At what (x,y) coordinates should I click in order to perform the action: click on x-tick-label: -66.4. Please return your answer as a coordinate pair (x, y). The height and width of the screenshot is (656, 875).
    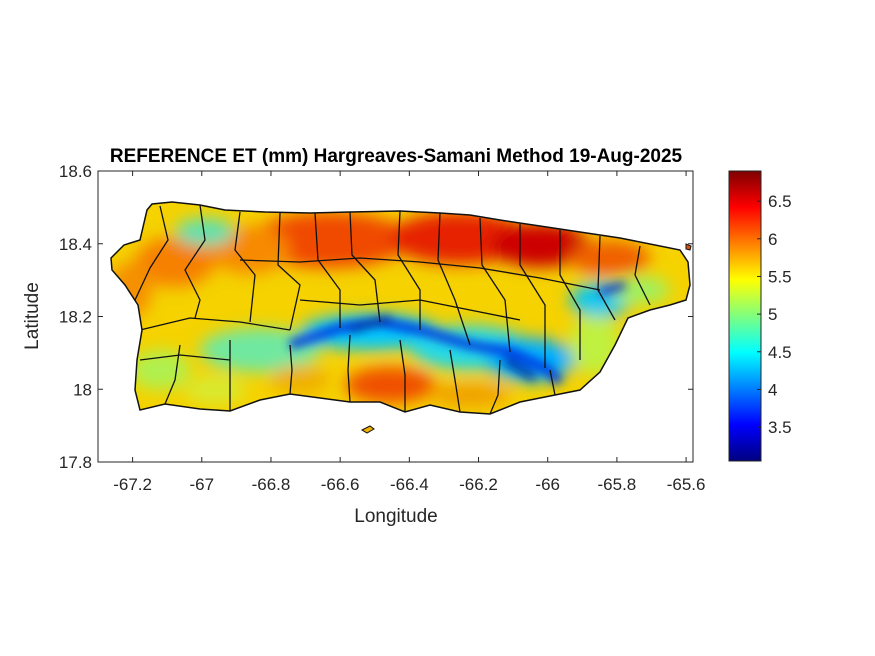
    Looking at the image, I should click on (409, 484).